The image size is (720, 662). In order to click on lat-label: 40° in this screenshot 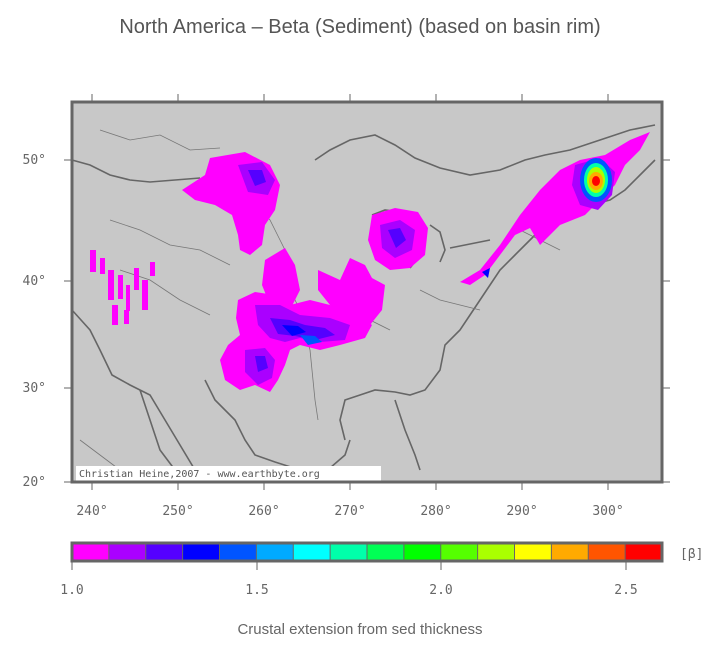, I will do `click(34, 281)`.